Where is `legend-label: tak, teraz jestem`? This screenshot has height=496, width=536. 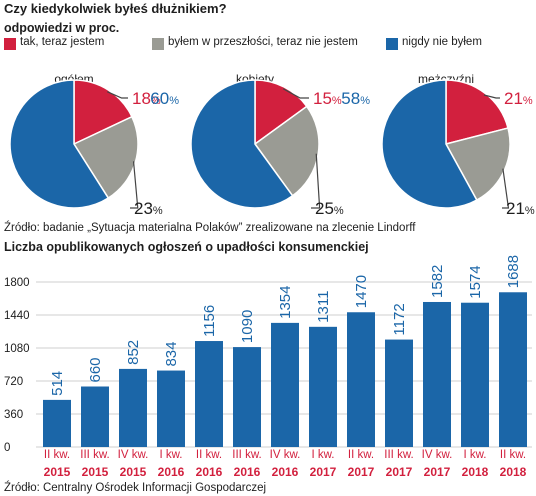 legend-label: tak, teraz jestem is located at coordinates (62, 42).